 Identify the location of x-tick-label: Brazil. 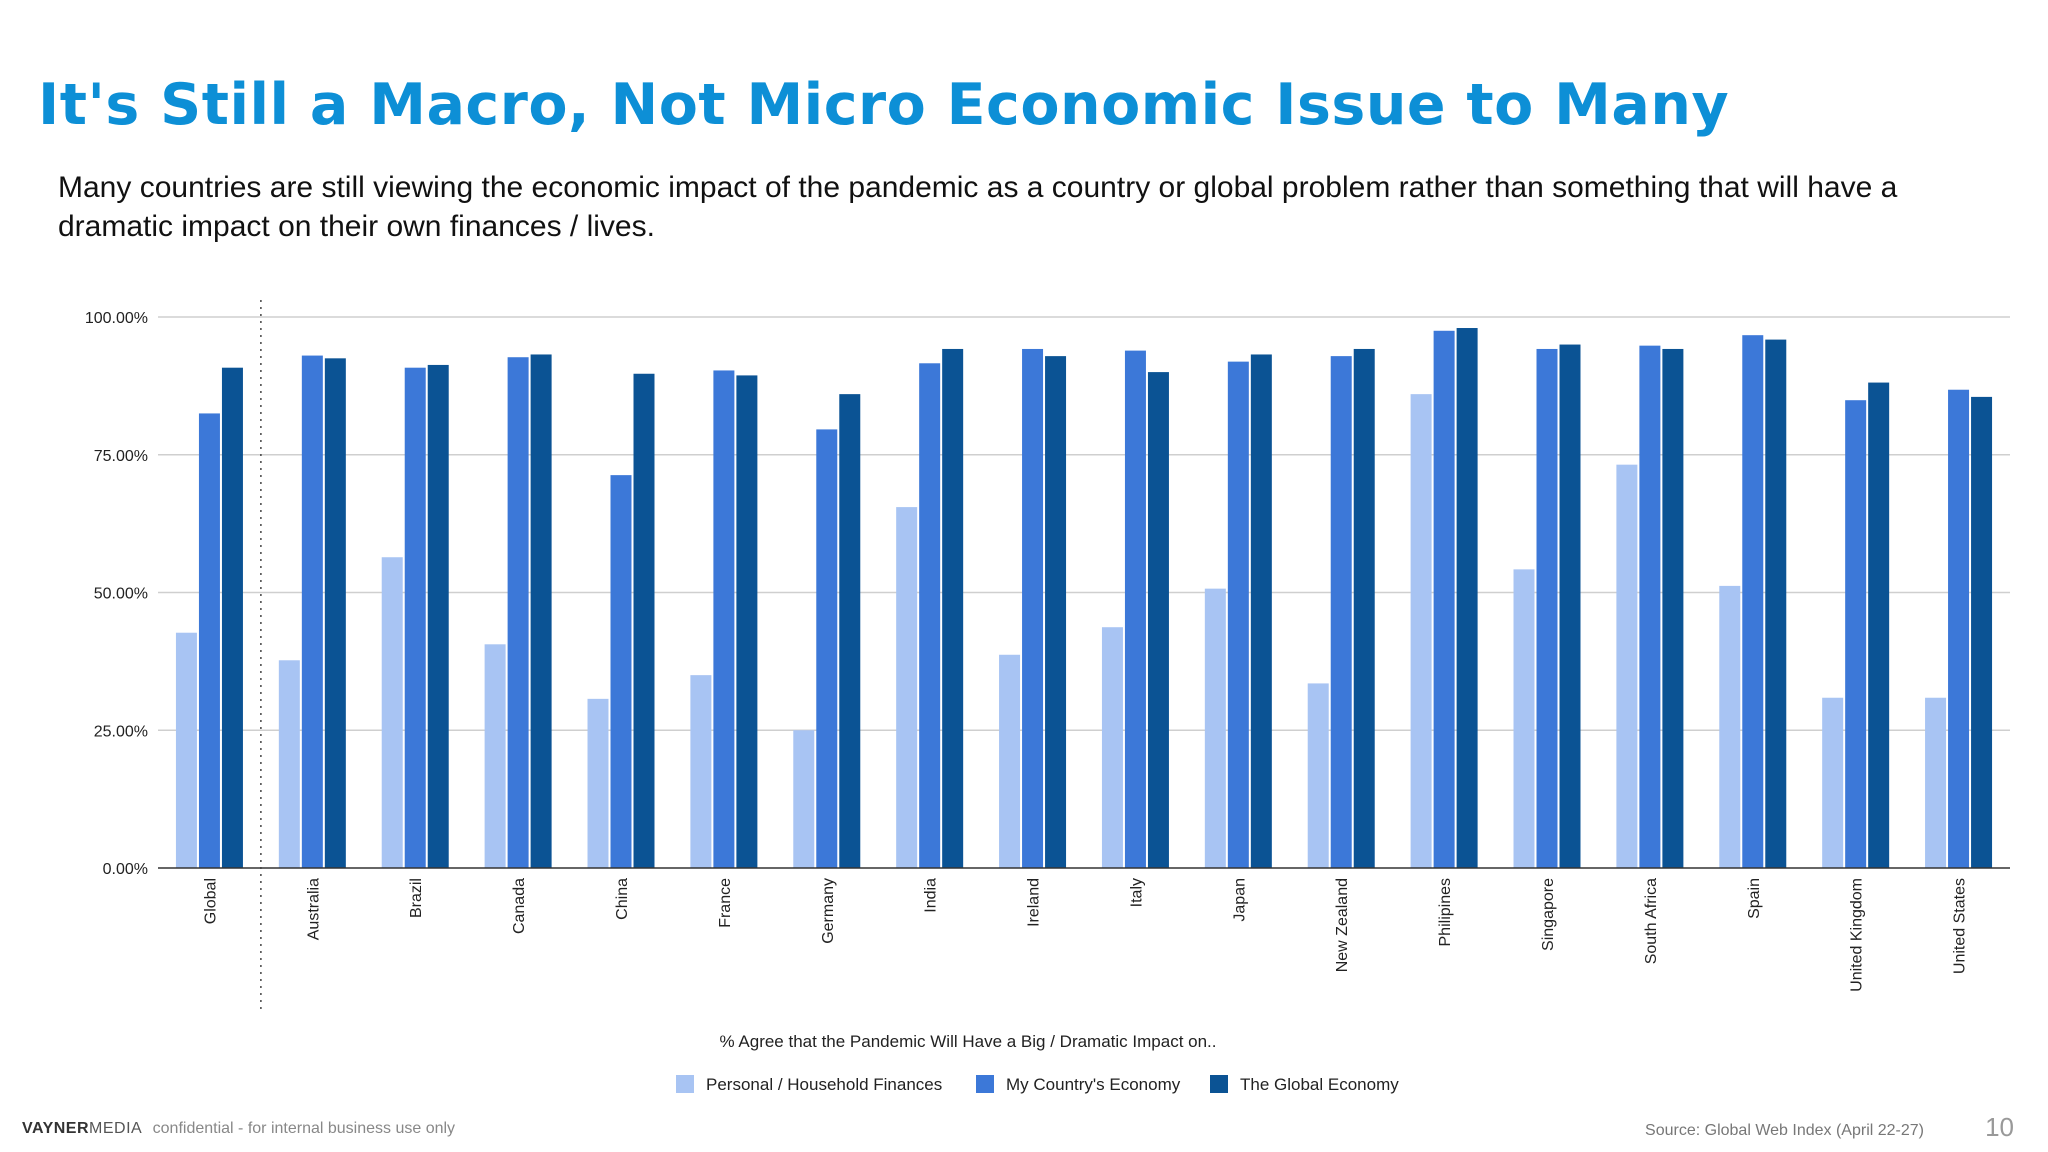
(416, 898).